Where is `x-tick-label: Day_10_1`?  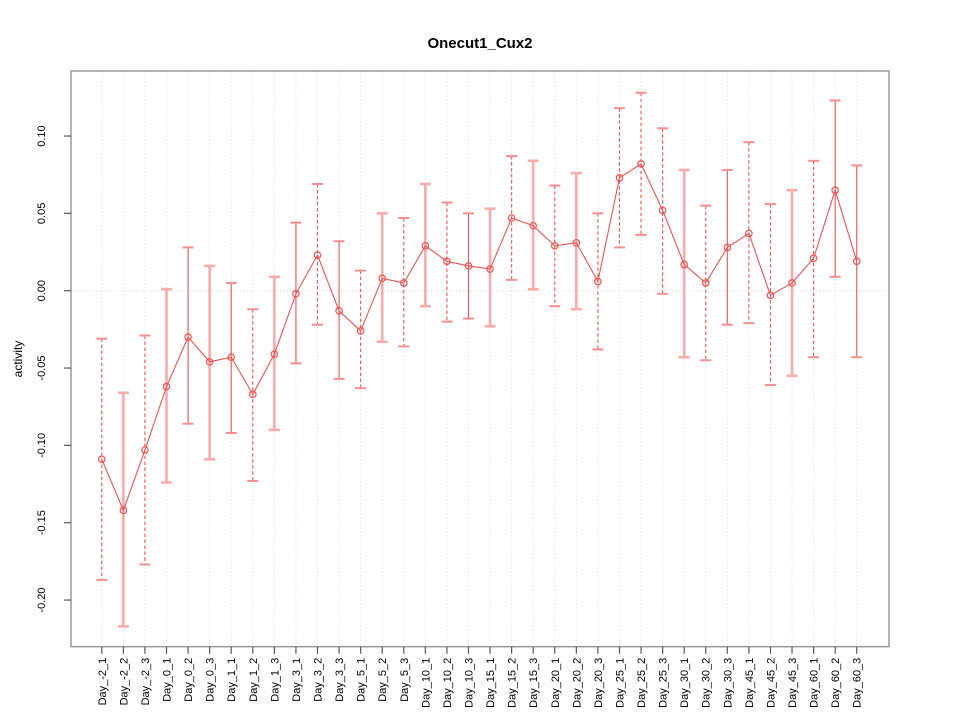
x-tick-label: Day_10_1 is located at coordinates (426, 683).